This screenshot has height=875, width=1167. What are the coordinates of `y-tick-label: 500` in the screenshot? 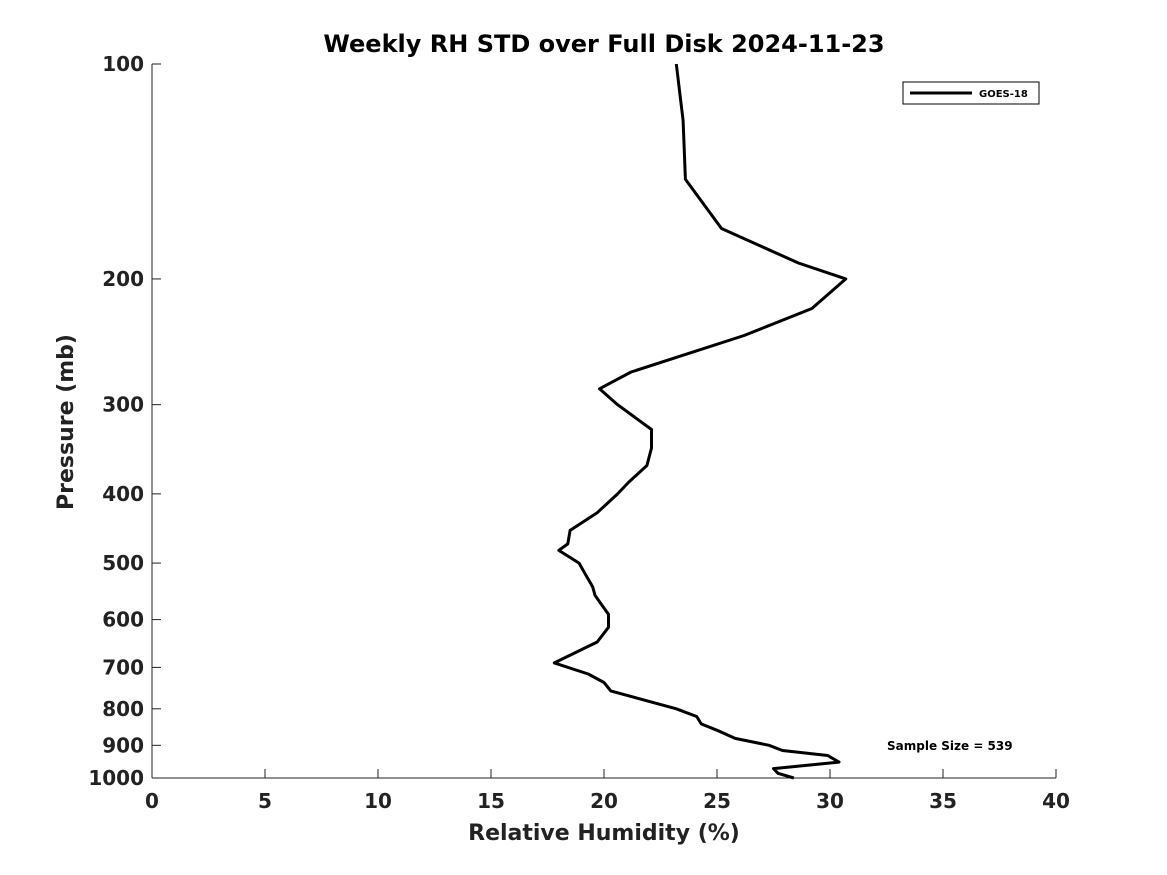 It's located at (123, 563).